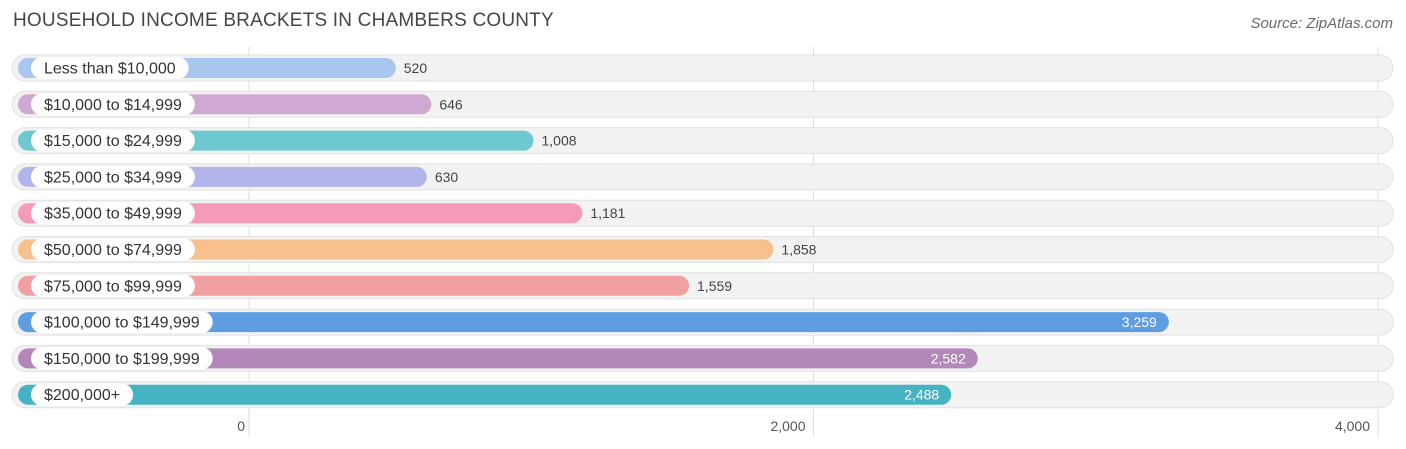  I want to click on x-tick-label: 2,000, so click(787, 426).